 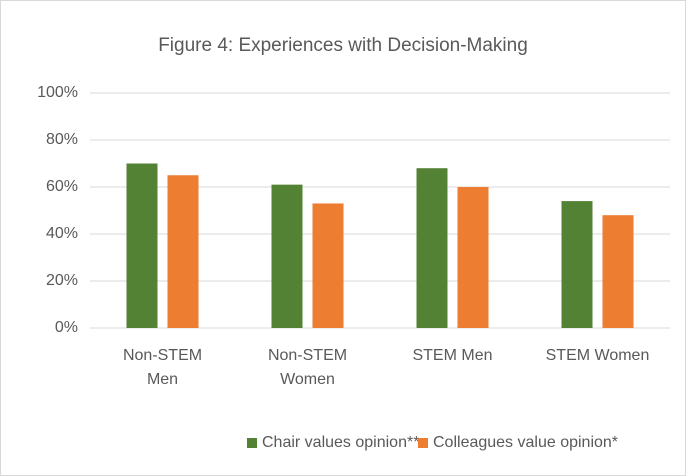 I want to click on x-tick-label: Non-STEM Women, so click(x=307, y=367).